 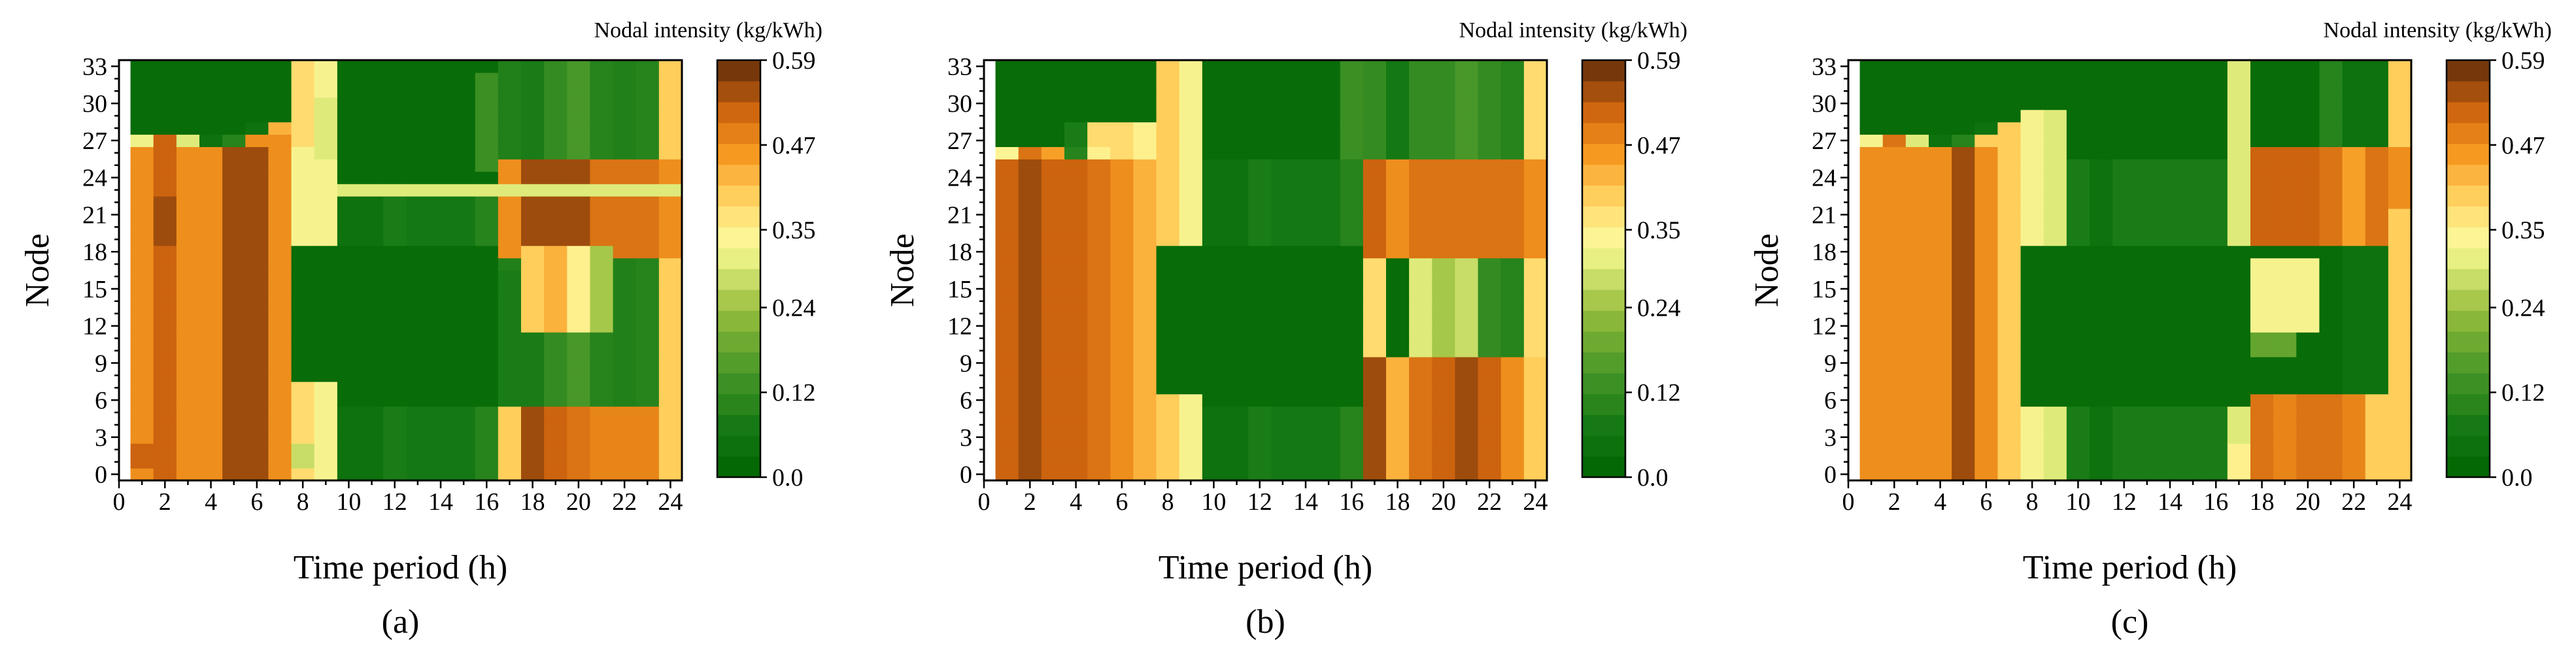 I want to click on y-tick-label: 33, so click(x=94, y=66).